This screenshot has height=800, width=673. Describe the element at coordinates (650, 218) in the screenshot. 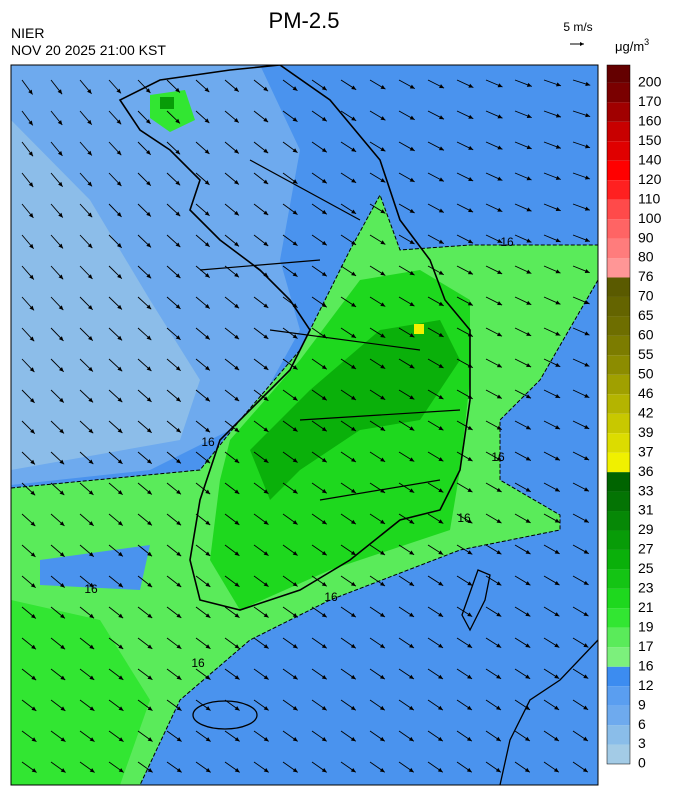

I see `colorbar-label: 100` at that location.